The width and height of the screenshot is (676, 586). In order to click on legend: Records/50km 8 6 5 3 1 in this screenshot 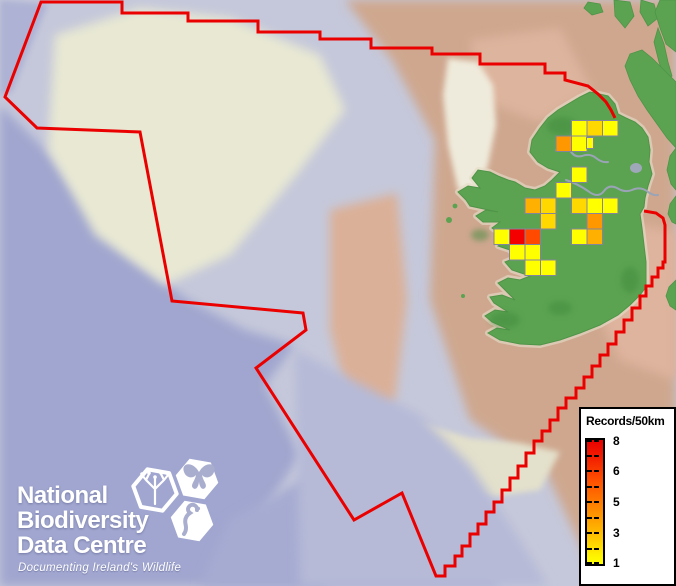, I will do `click(627, 496)`.